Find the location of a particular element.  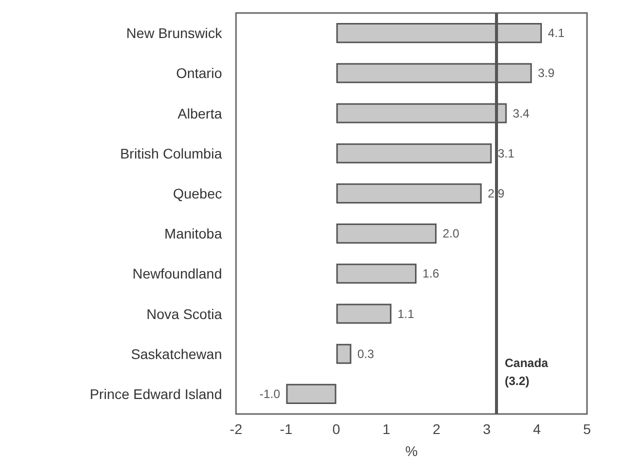

y-tick-label: Manitoba is located at coordinates (193, 234).